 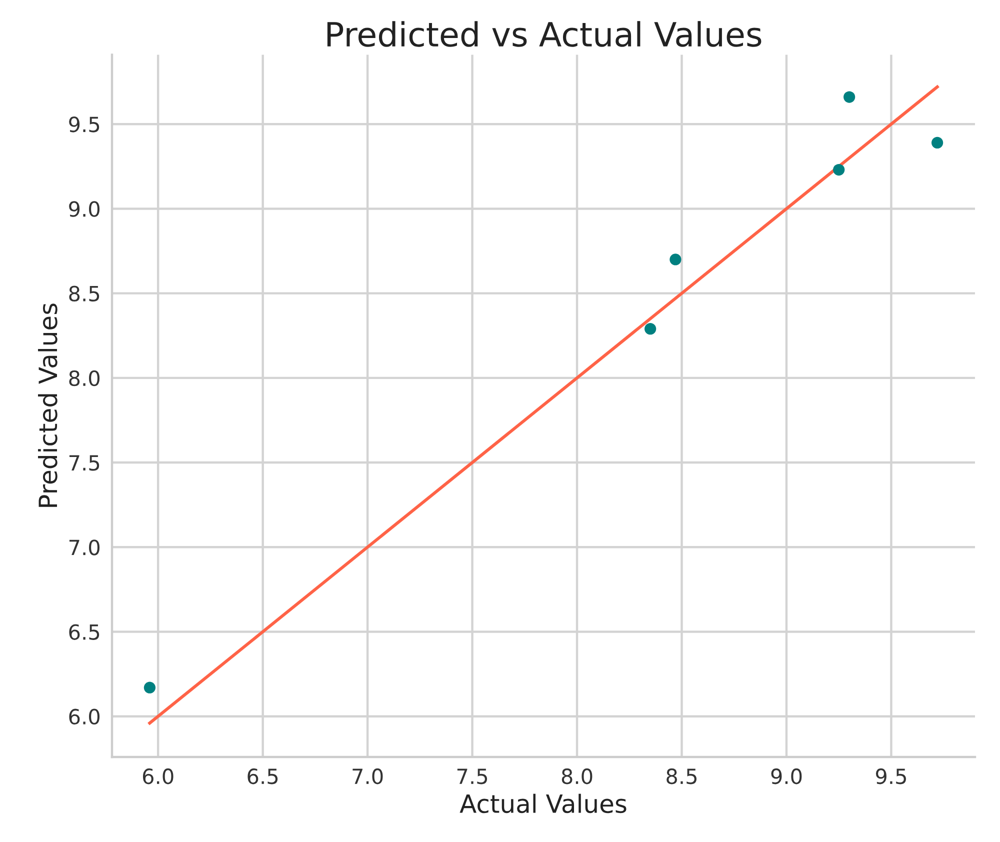 I want to click on y-tick-label: 7.0, so click(x=84, y=548).